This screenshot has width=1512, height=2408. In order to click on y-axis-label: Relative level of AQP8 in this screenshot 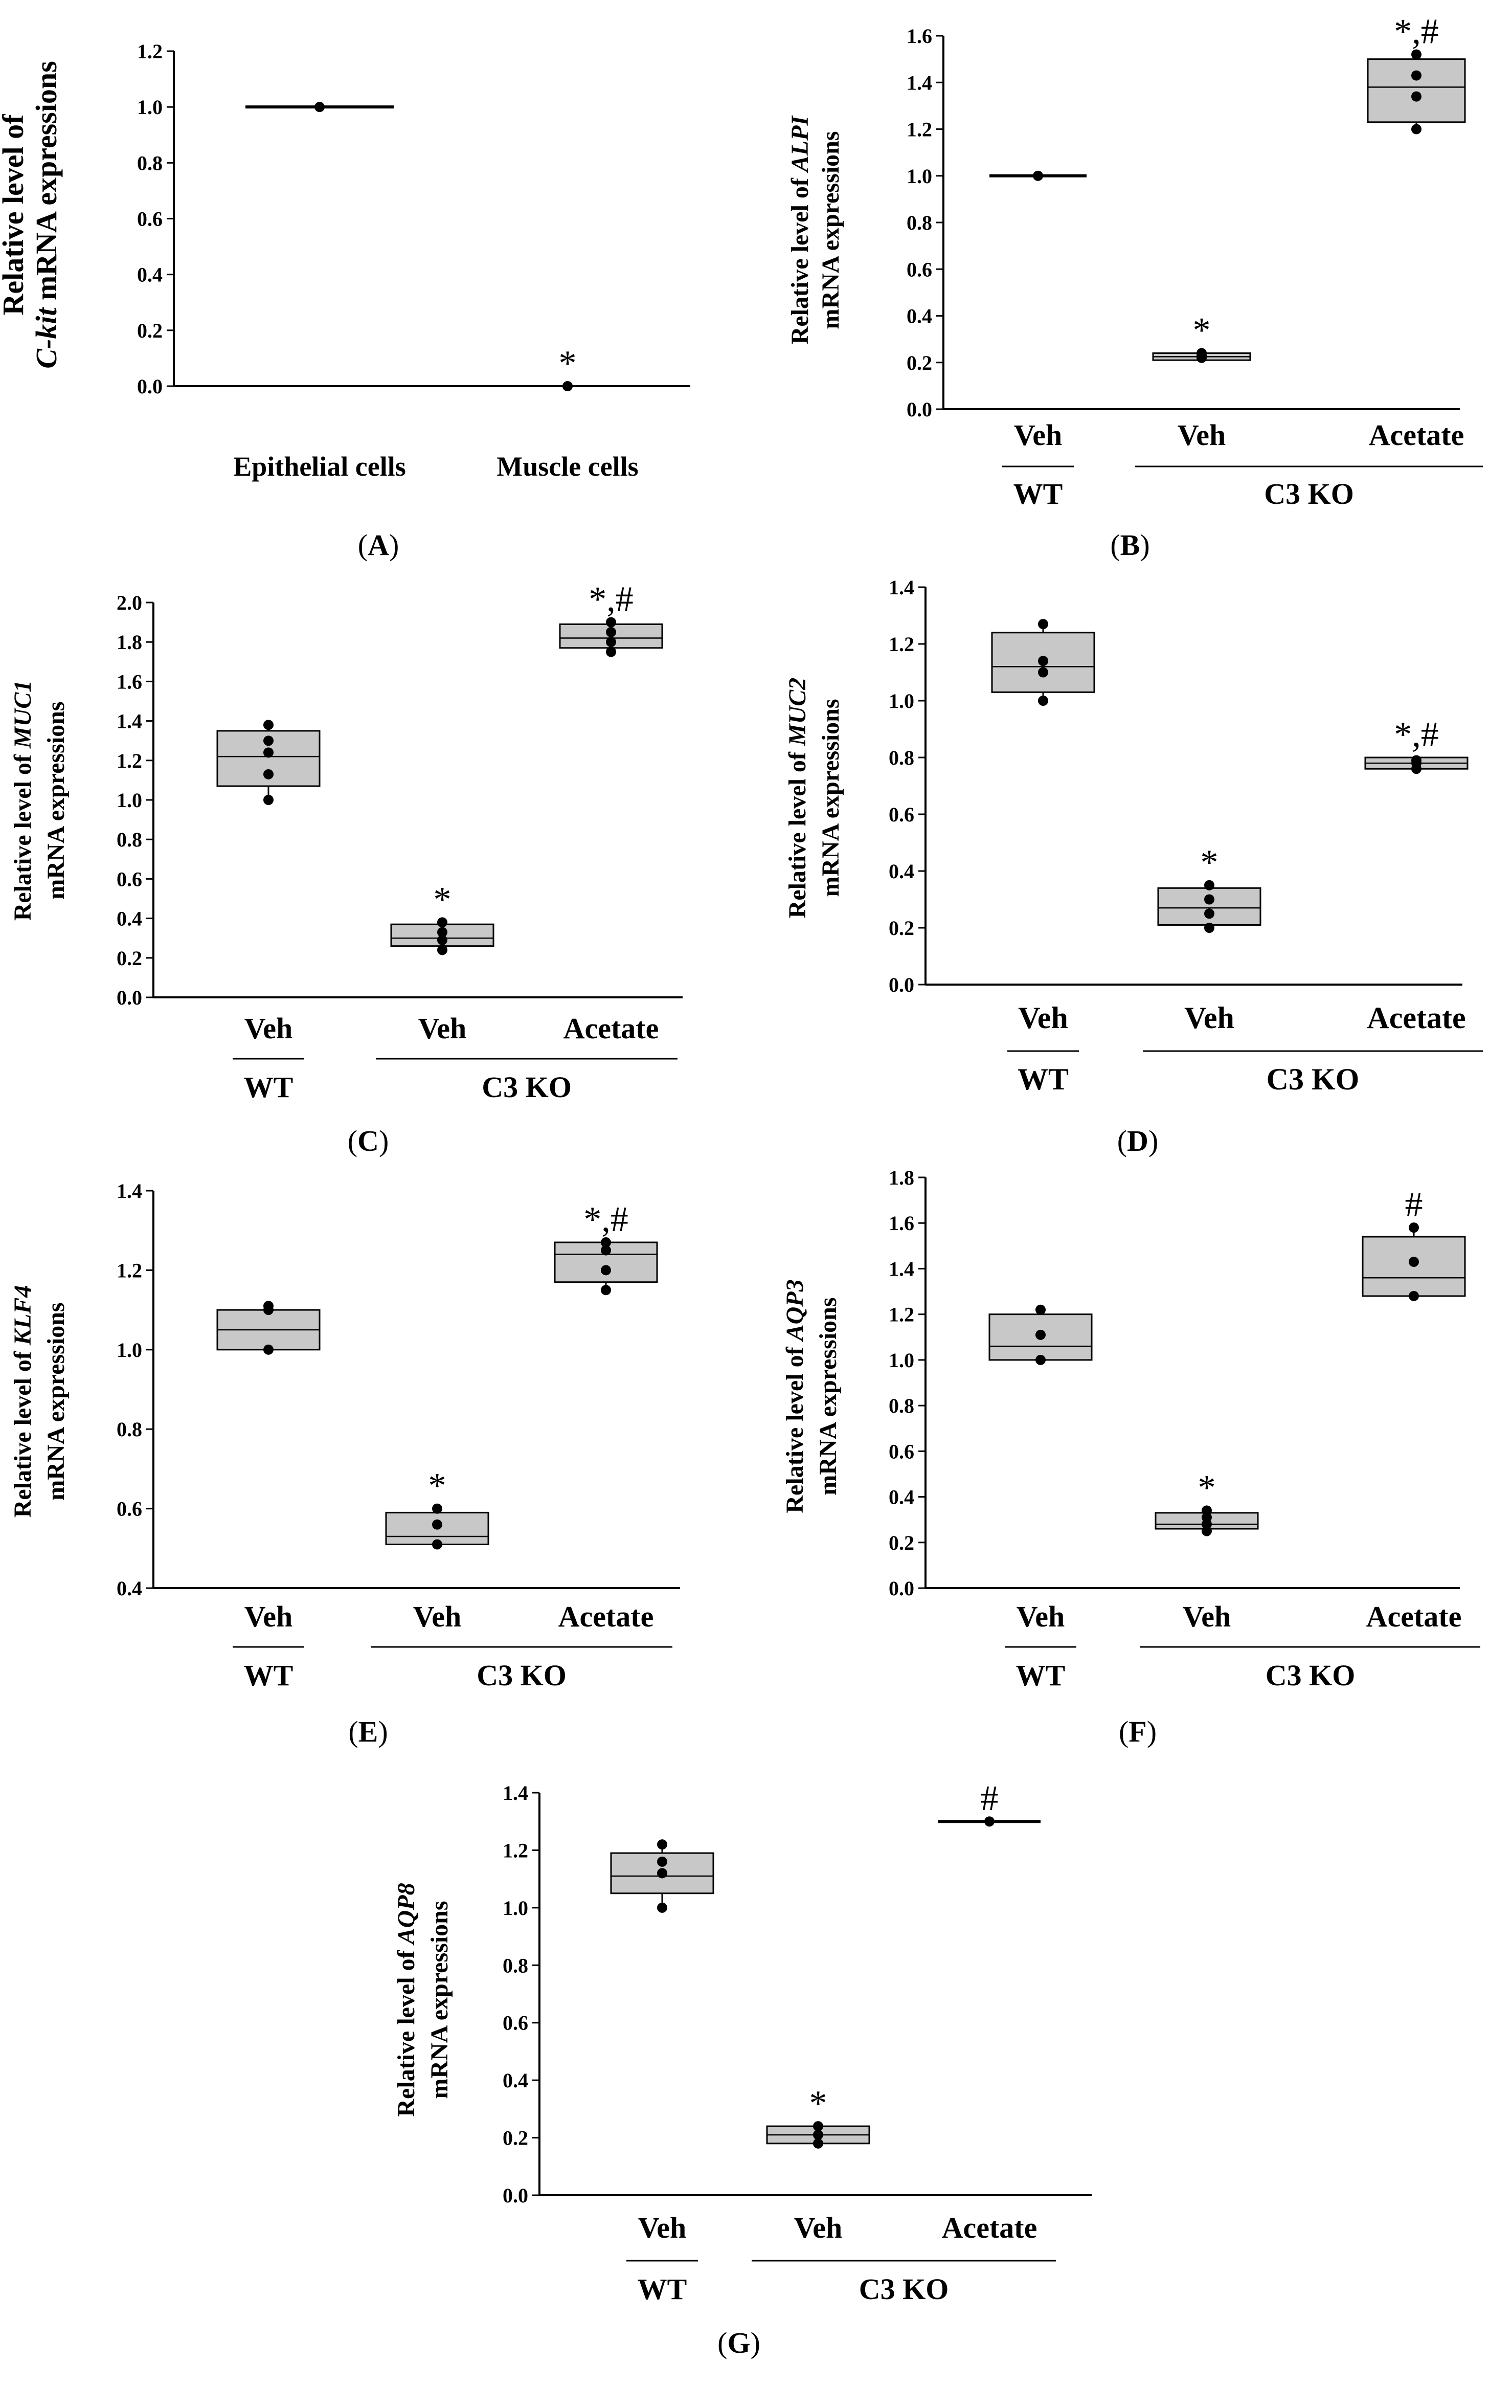, I will do `click(406, 1999)`.